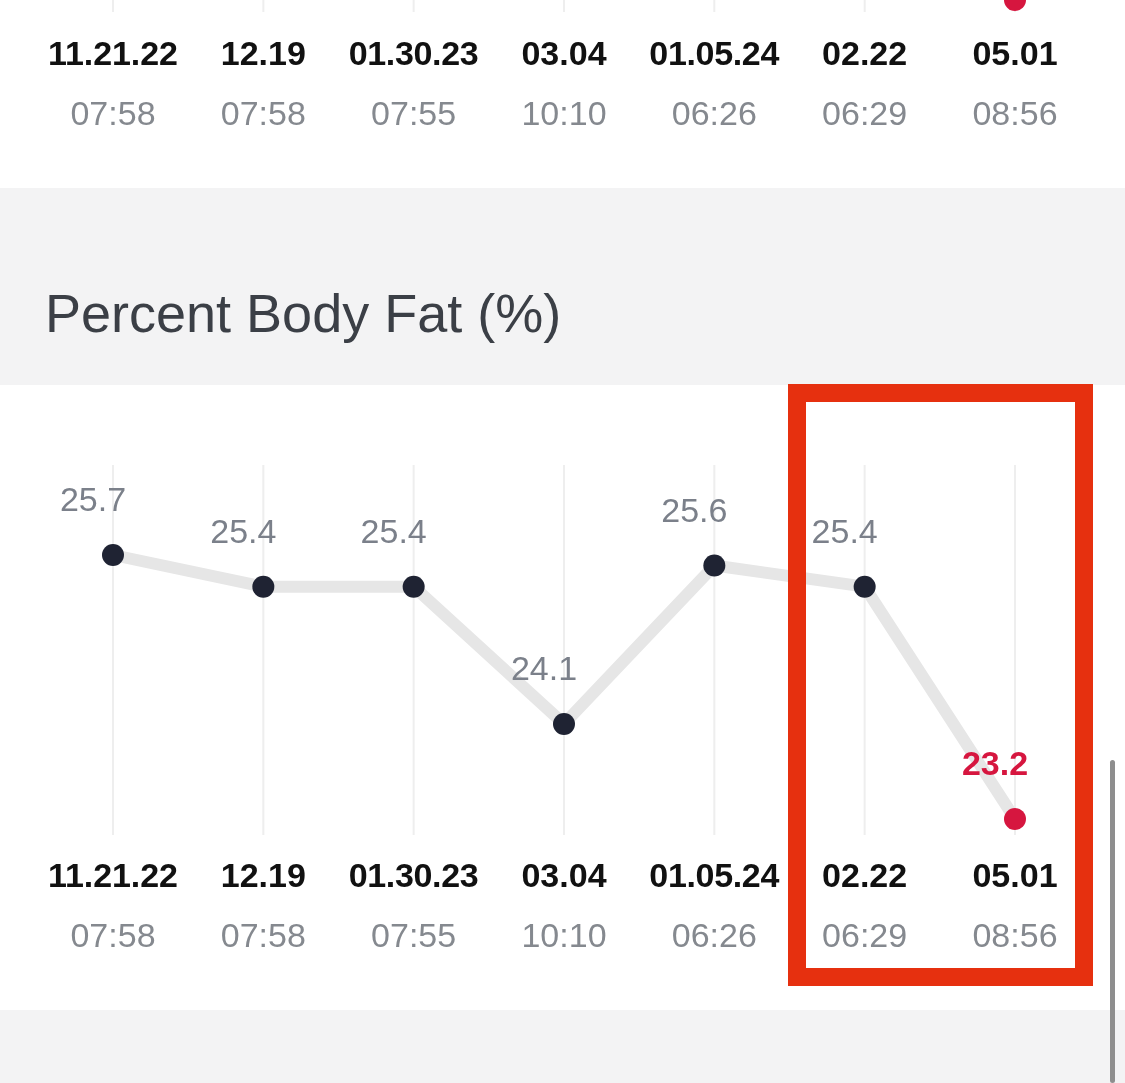 The image size is (1125, 1083). I want to click on category-label: 01.30.23 07:55, so click(413, 83).